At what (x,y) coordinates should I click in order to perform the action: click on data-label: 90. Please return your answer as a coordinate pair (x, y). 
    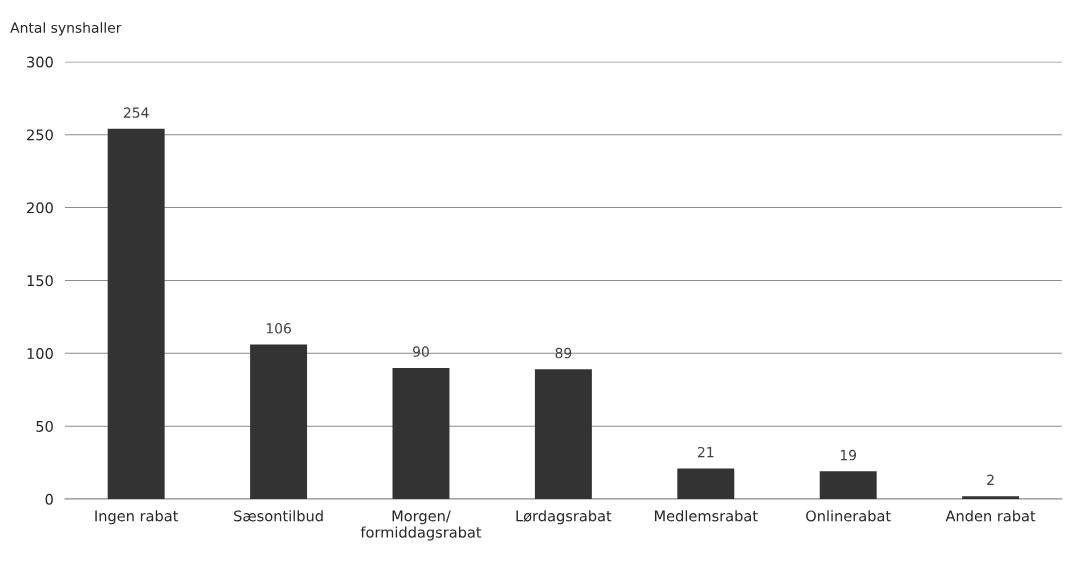
    Looking at the image, I should click on (421, 351).